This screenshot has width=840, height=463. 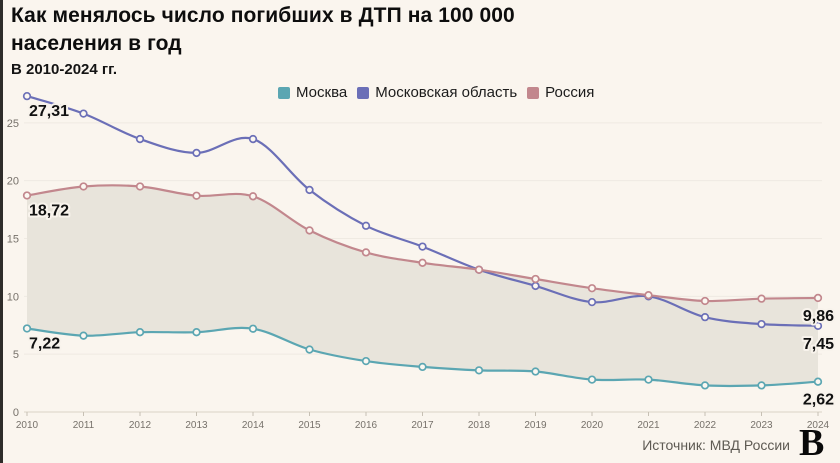 I want to click on legend-label: Московская область, so click(x=446, y=92).